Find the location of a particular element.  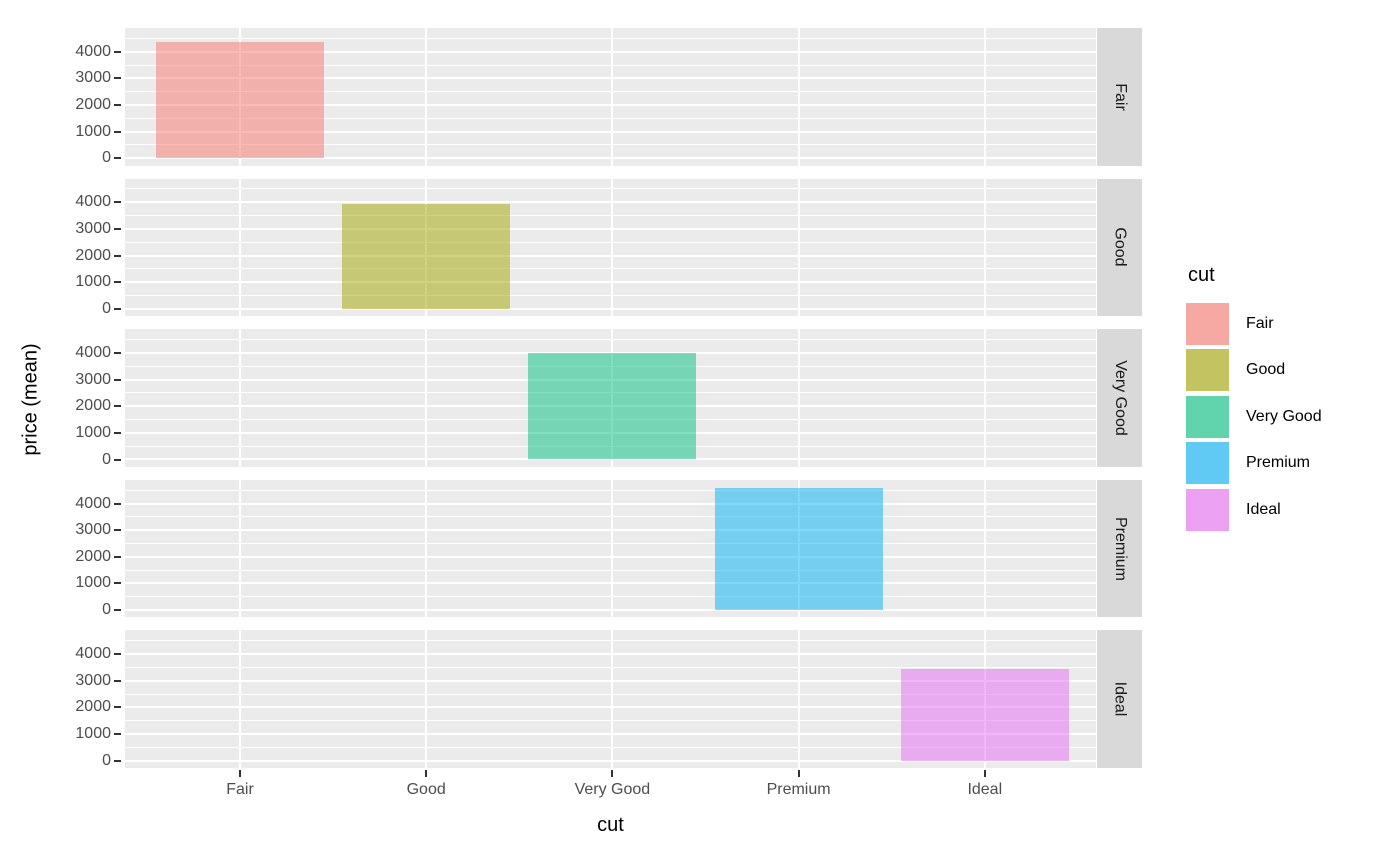

facet-strip-very-good: Very Good is located at coordinates (1119, 398).